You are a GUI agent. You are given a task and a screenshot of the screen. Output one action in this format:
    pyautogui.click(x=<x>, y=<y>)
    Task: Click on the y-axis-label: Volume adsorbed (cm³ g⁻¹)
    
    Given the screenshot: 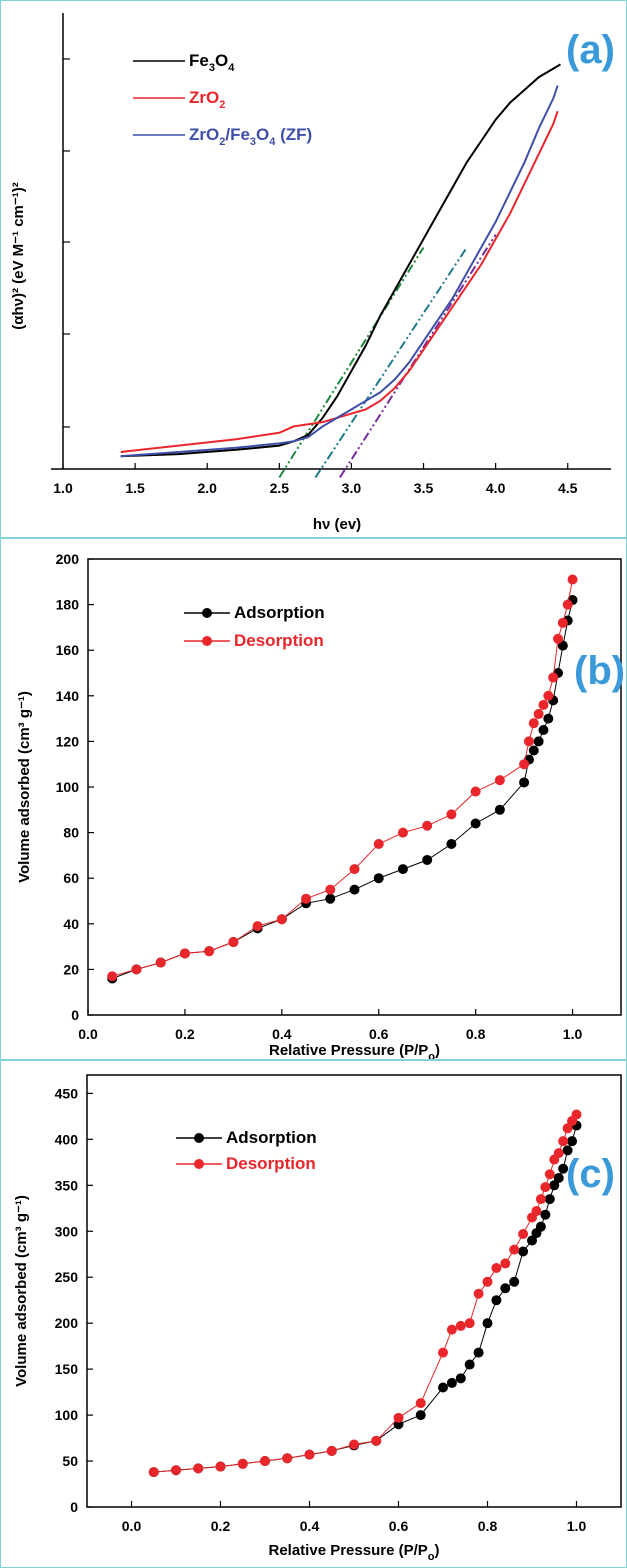 What is the action you would take?
    pyautogui.click(x=21, y=1291)
    